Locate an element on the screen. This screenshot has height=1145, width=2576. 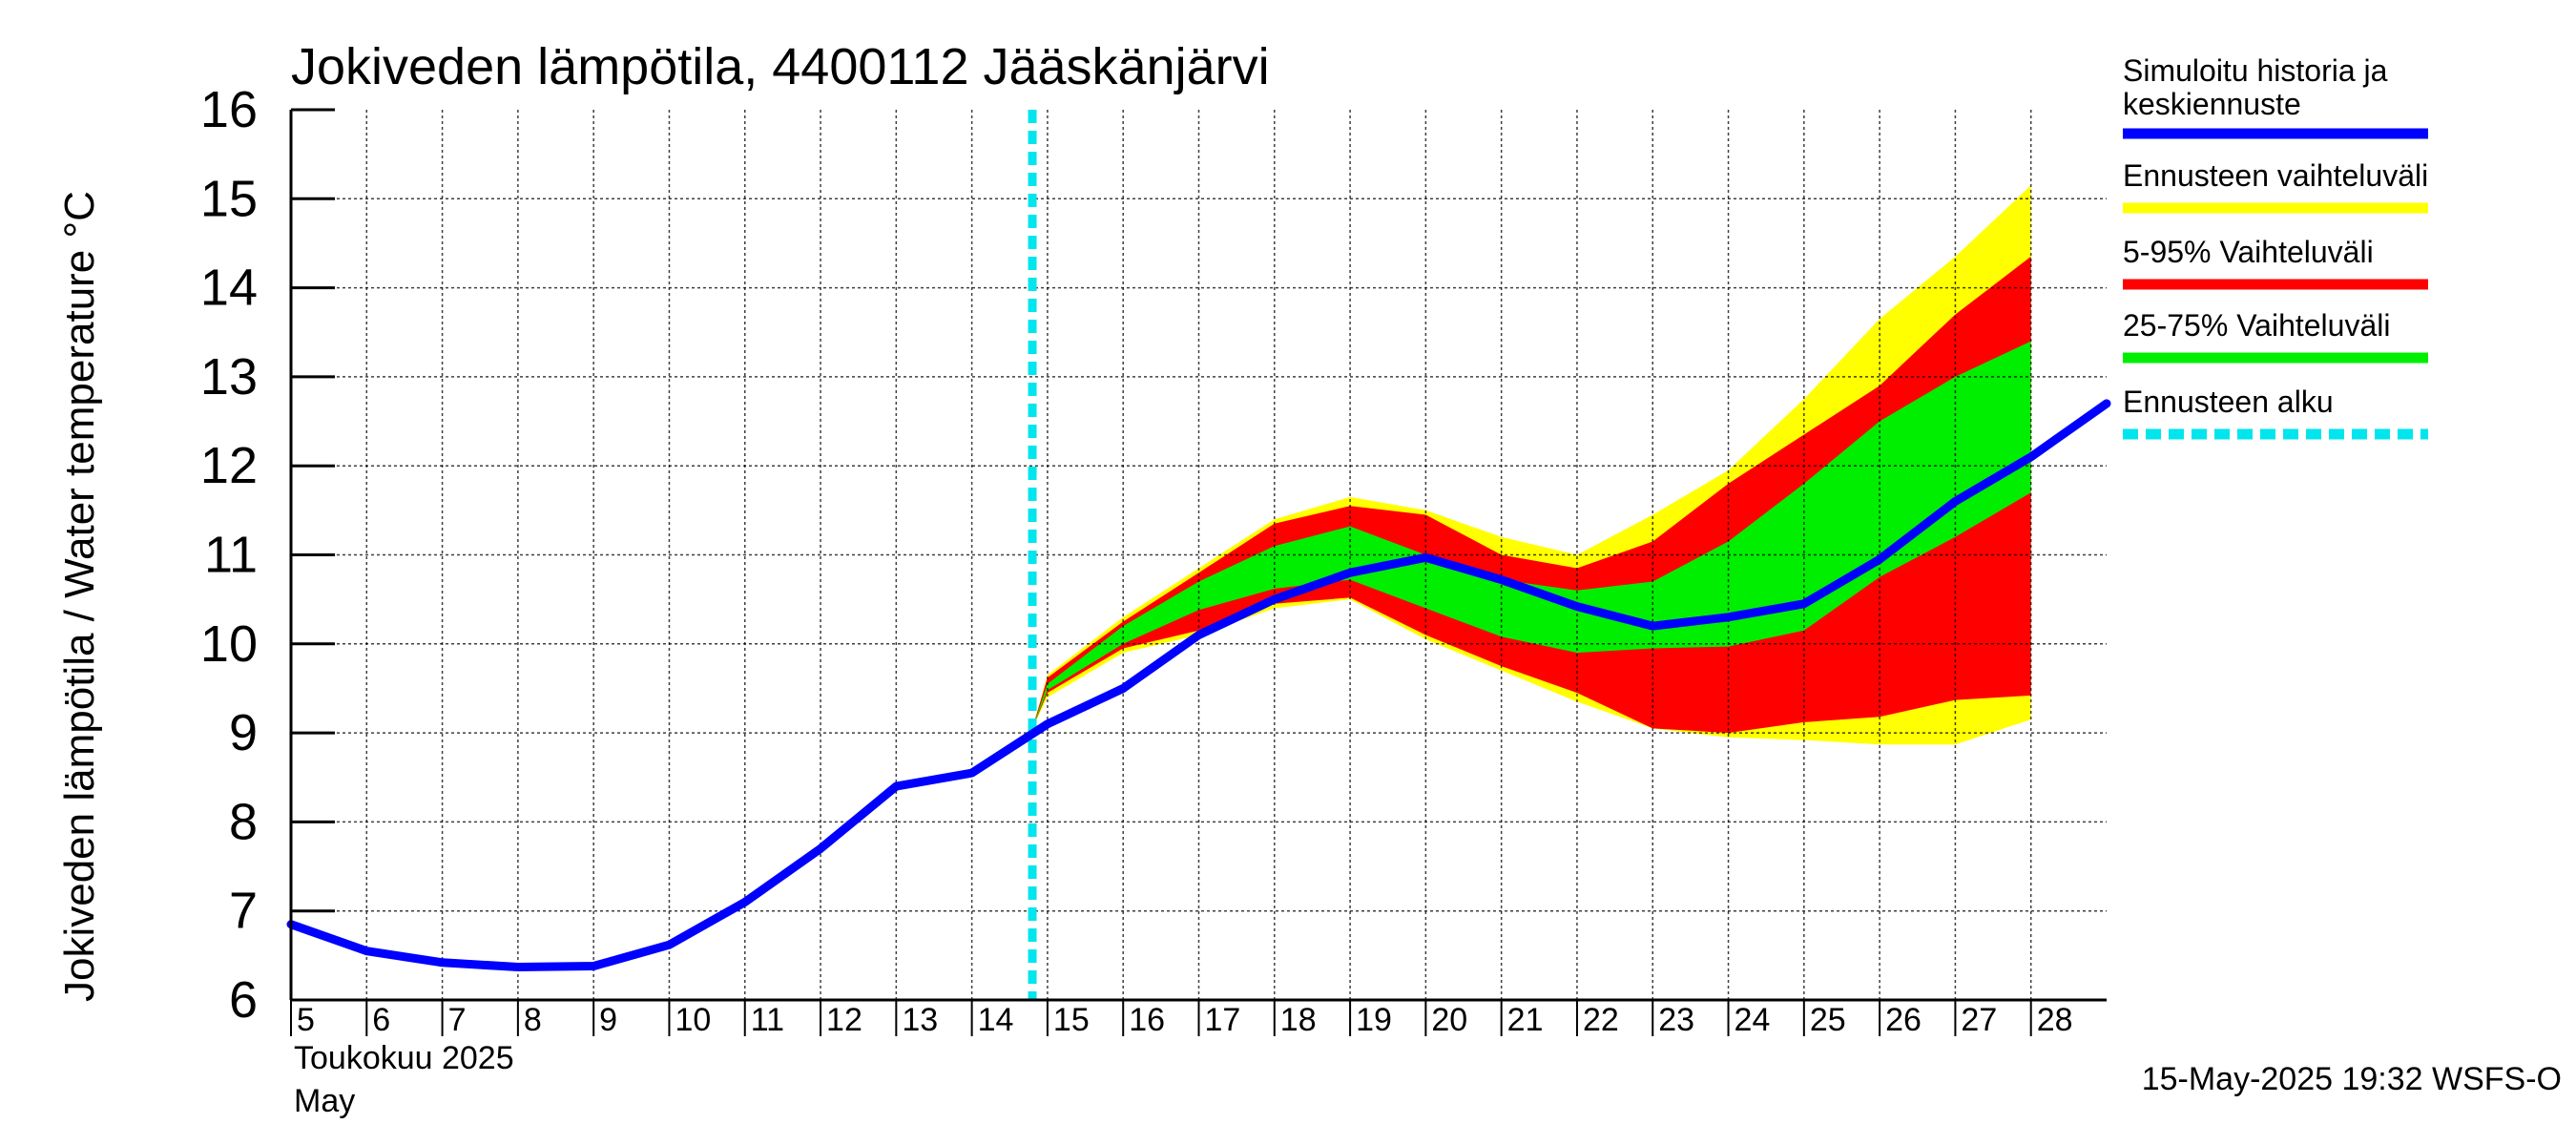
legend-label-4: 25-75% Vaihteluväli is located at coordinates (2256, 325).